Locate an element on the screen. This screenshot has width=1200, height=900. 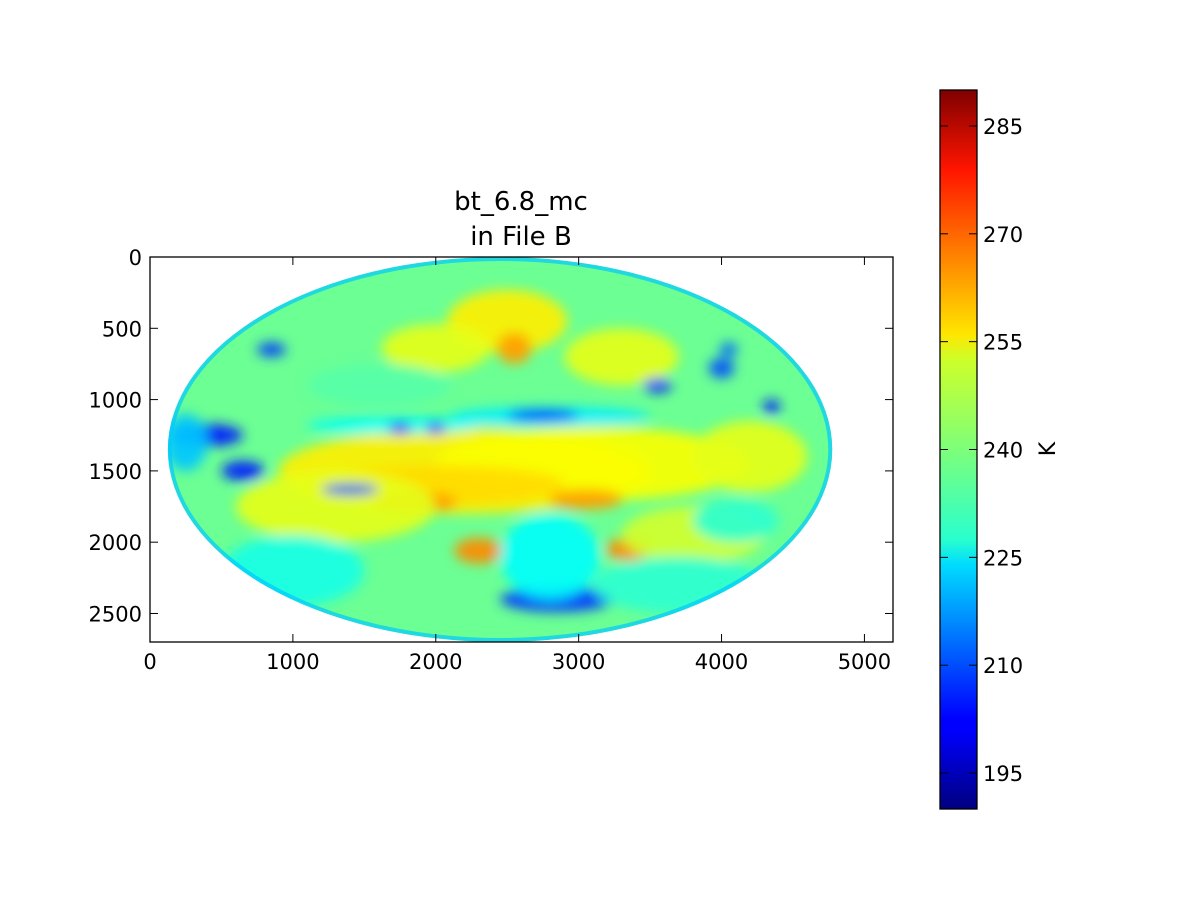
x-tick-label: 1000 is located at coordinates (292, 662).